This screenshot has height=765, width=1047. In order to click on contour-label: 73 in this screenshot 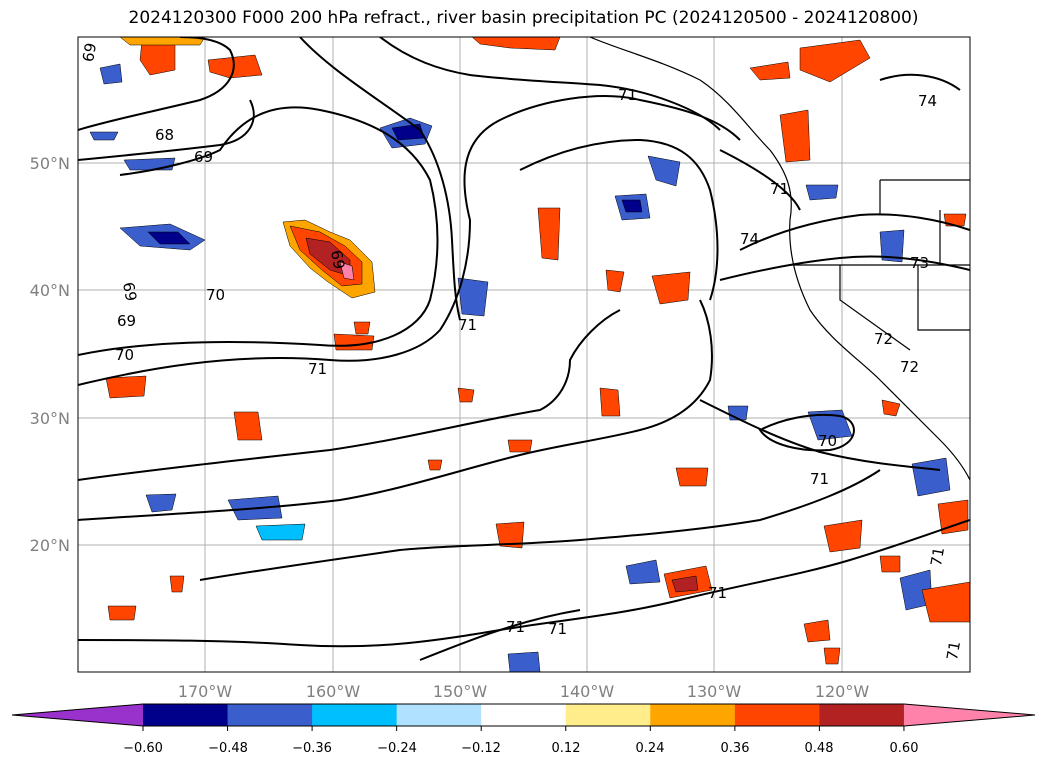, I will do `click(919, 263)`.